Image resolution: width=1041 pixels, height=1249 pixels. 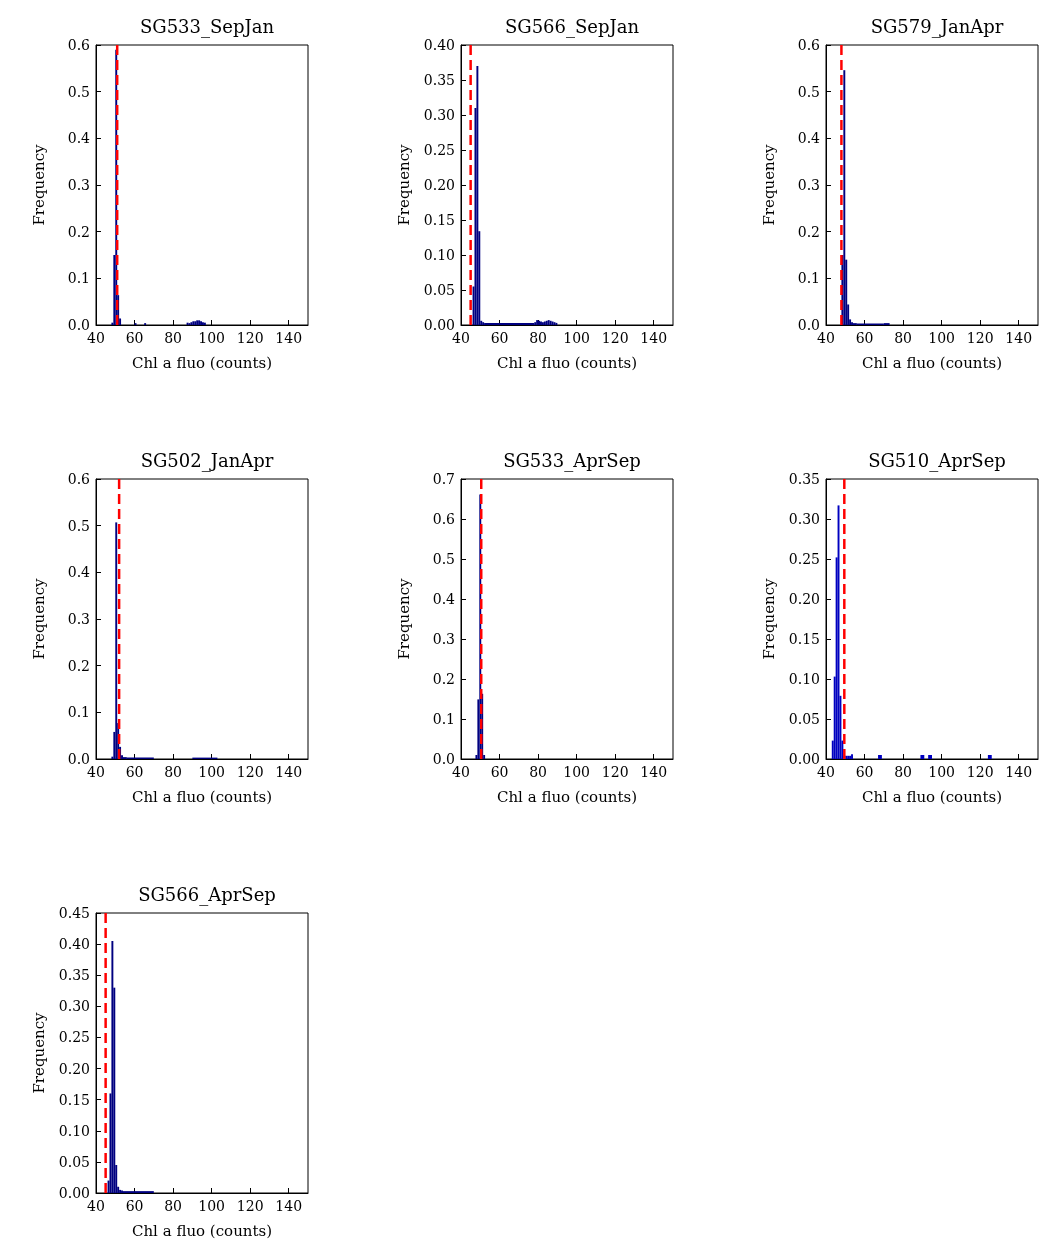 What do you see at coordinates (572, 460) in the screenshot?
I see `chart-title: SG533_AprSep` at bounding box center [572, 460].